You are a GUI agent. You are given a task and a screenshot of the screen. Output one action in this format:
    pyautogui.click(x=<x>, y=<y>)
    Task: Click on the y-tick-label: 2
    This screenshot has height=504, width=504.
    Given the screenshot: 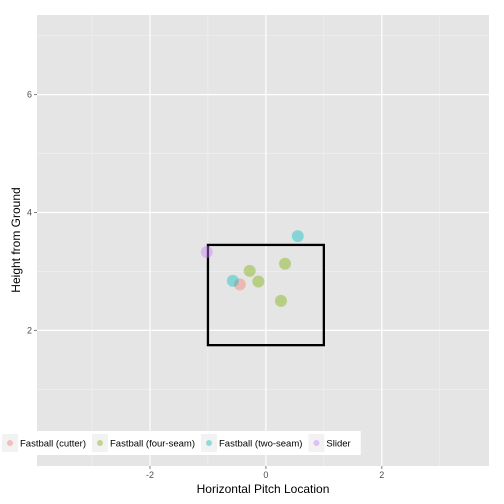 What is the action you would take?
    pyautogui.click(x=29, y=330)
    